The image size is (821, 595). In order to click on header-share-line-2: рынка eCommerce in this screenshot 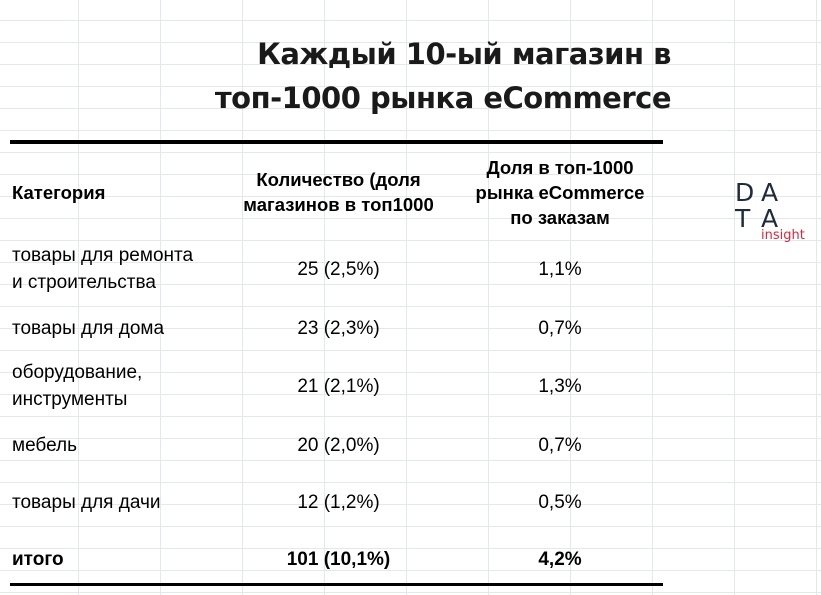, I will do `click(560, 192)`.